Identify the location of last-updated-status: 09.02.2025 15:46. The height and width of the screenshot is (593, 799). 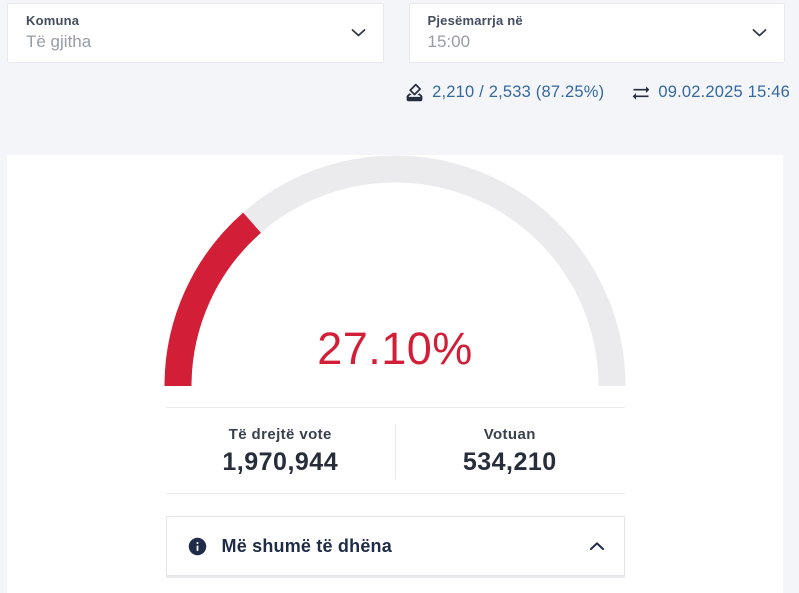
(710, 93).